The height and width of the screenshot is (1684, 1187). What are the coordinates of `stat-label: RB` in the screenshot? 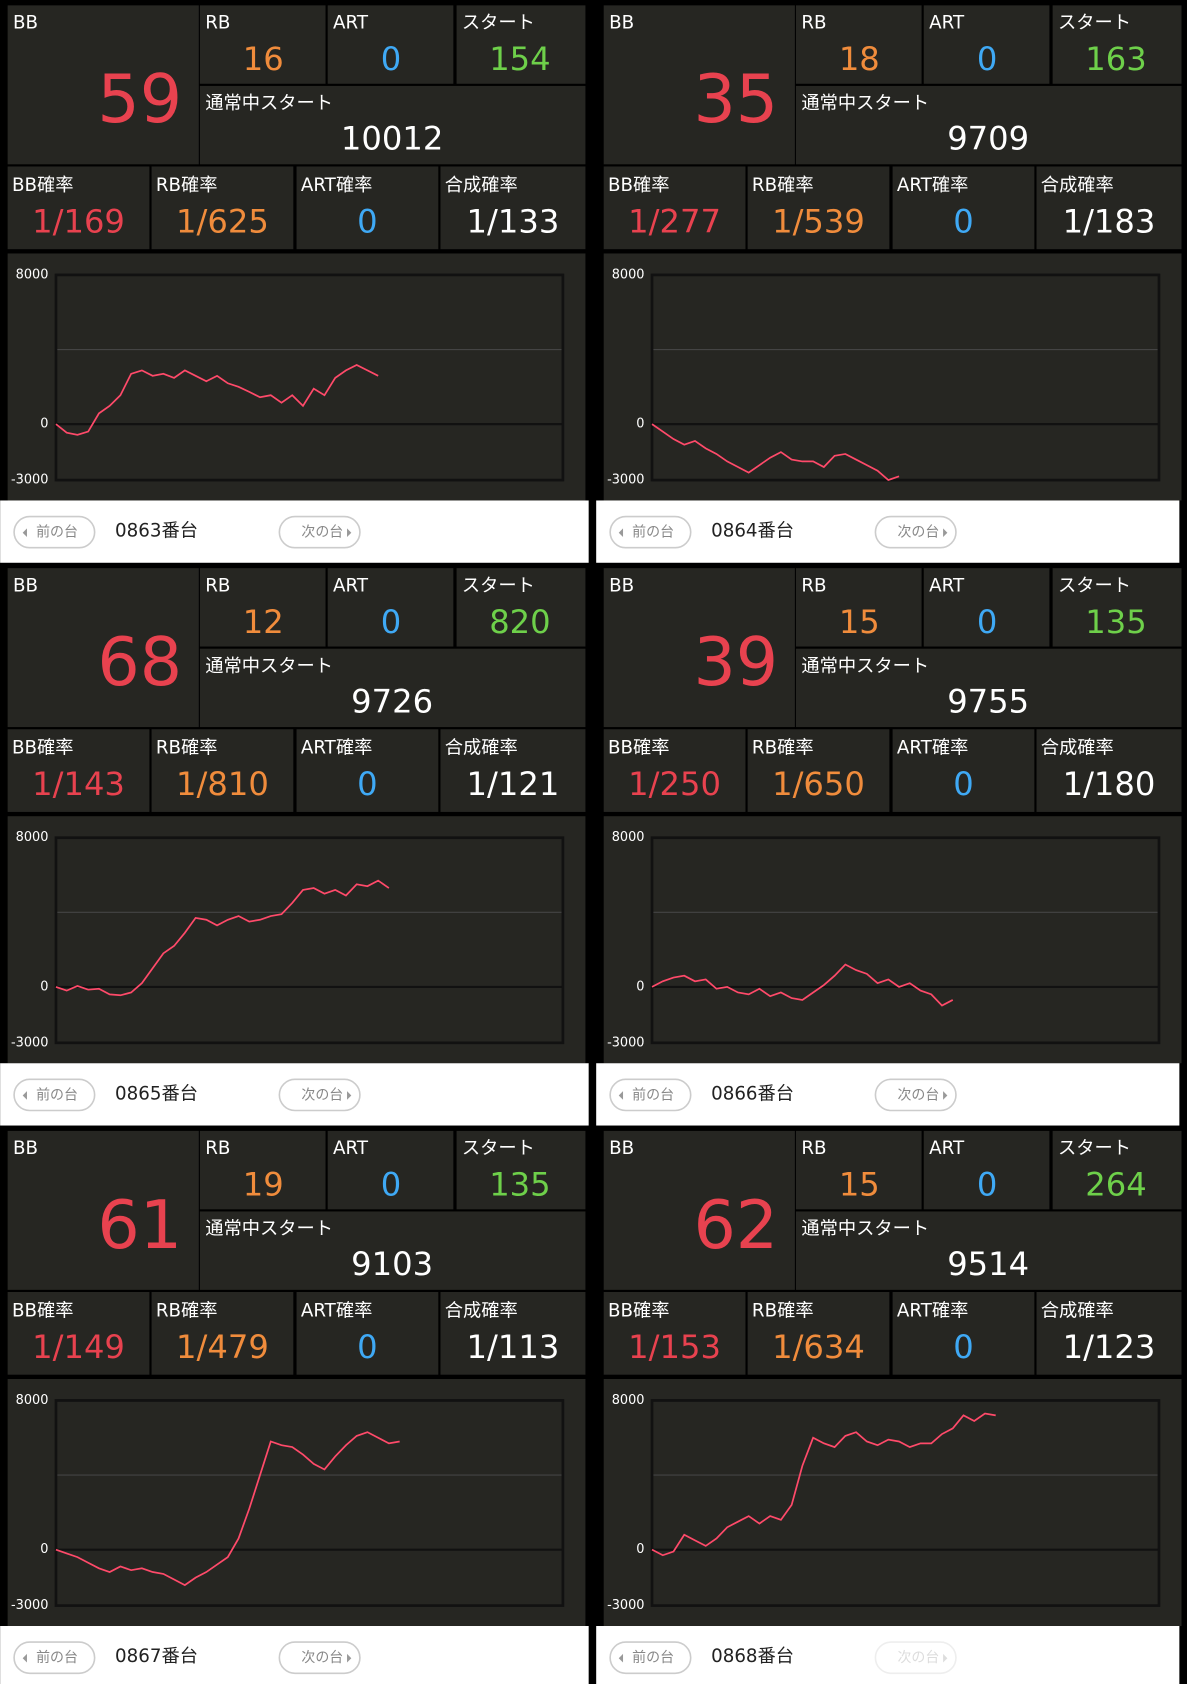 It's located at (217, 23).